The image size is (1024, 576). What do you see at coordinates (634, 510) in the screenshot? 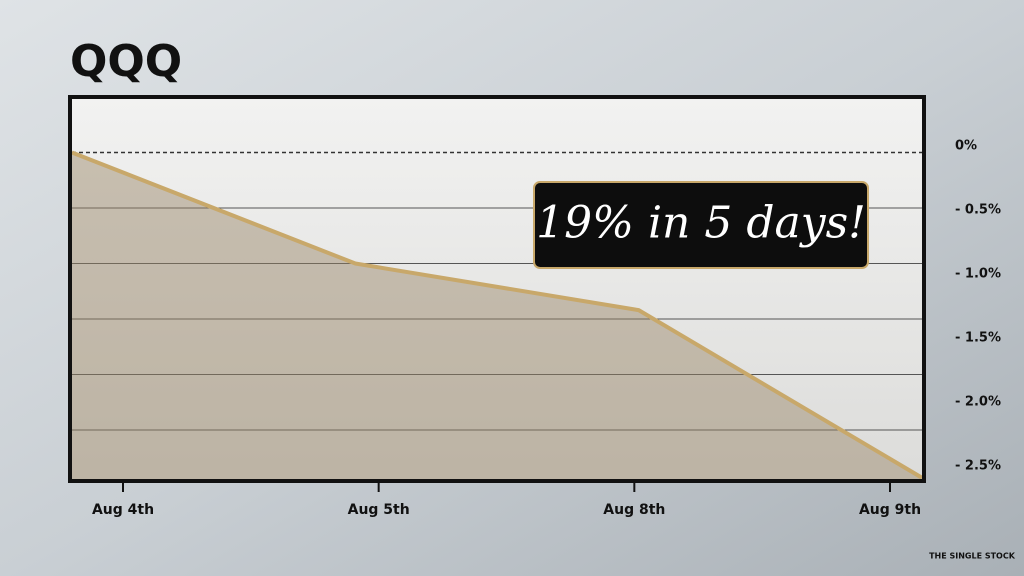
I see `x-tick-label: Aug 8th` at bounding box center [634, 510].